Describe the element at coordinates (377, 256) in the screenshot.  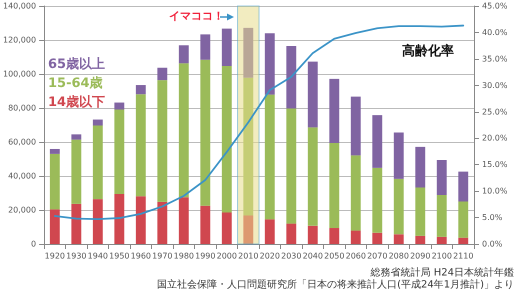
I see `x-tick-label: 2070` at that location.